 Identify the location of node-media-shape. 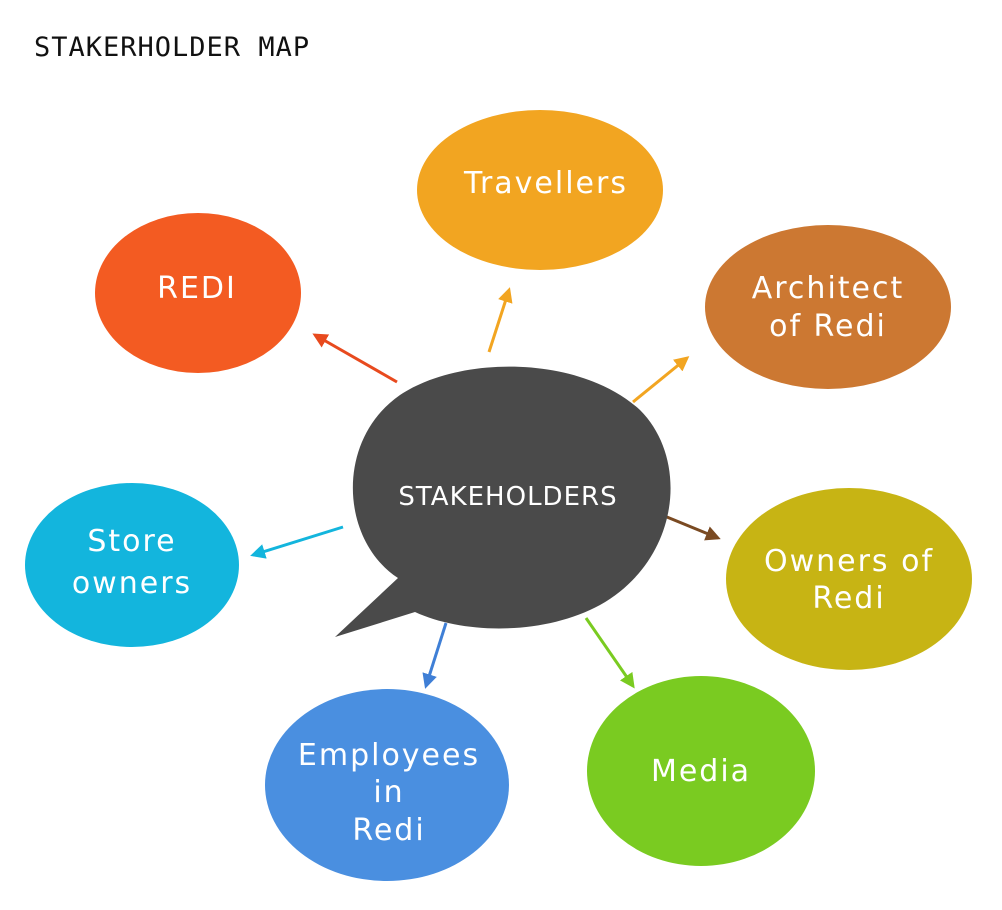
(701, 771).